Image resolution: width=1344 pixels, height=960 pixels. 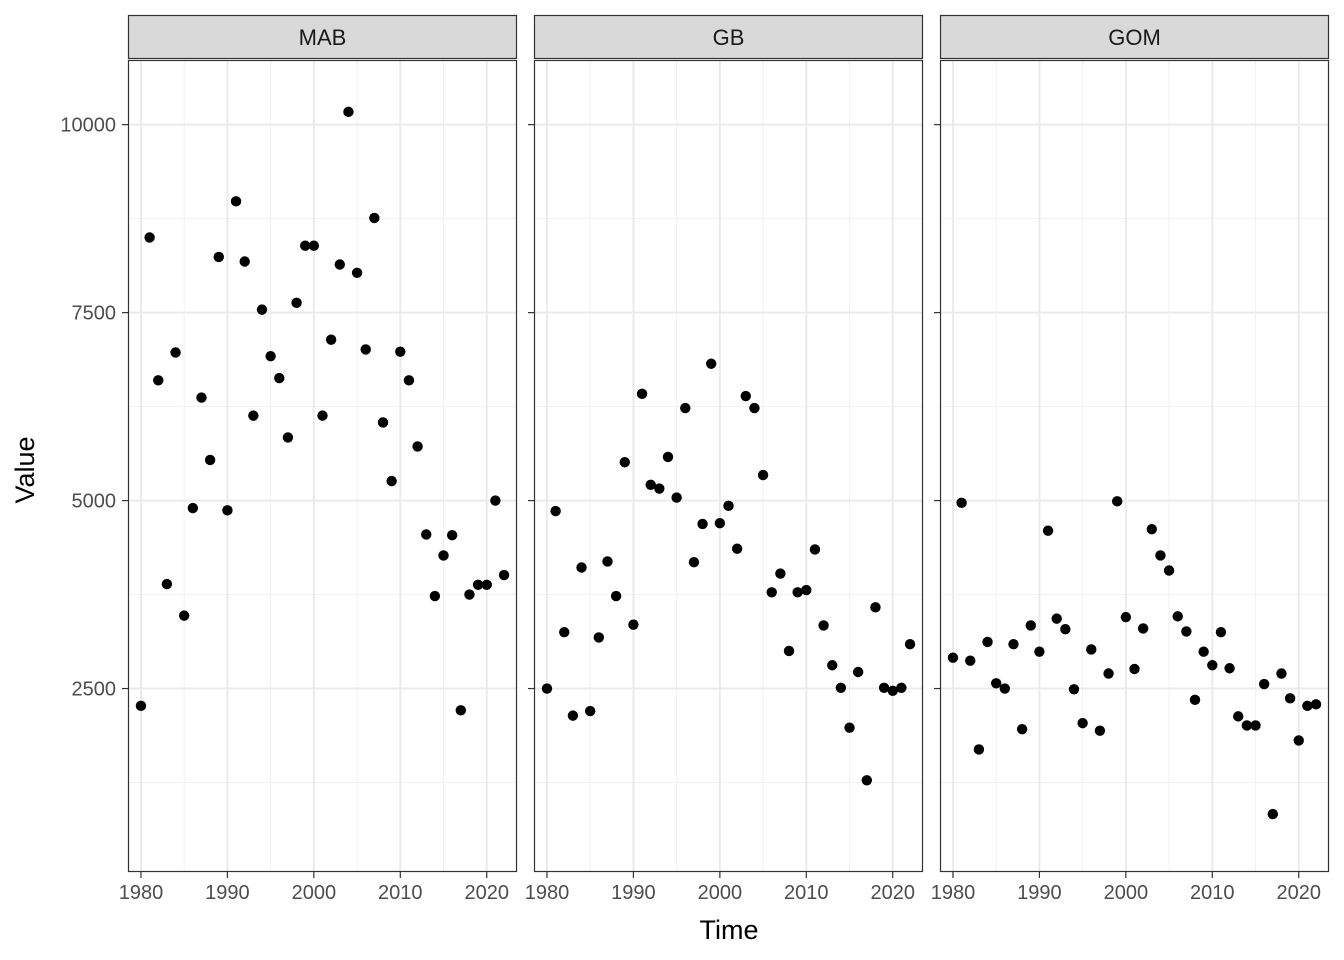 I want to click on facet-strip-label: MAB, so click(x=323, y=37).